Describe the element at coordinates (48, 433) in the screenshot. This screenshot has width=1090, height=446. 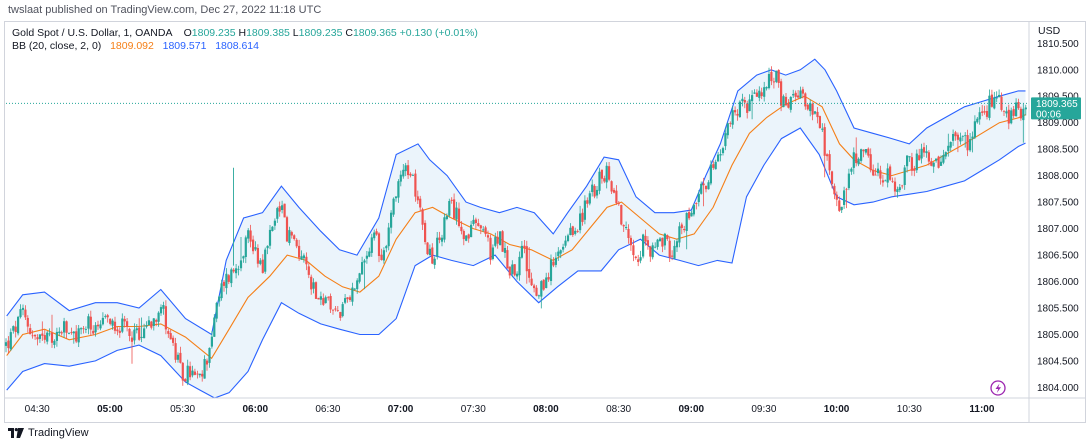
I see `tradingview-logo: TradingView` at that location.